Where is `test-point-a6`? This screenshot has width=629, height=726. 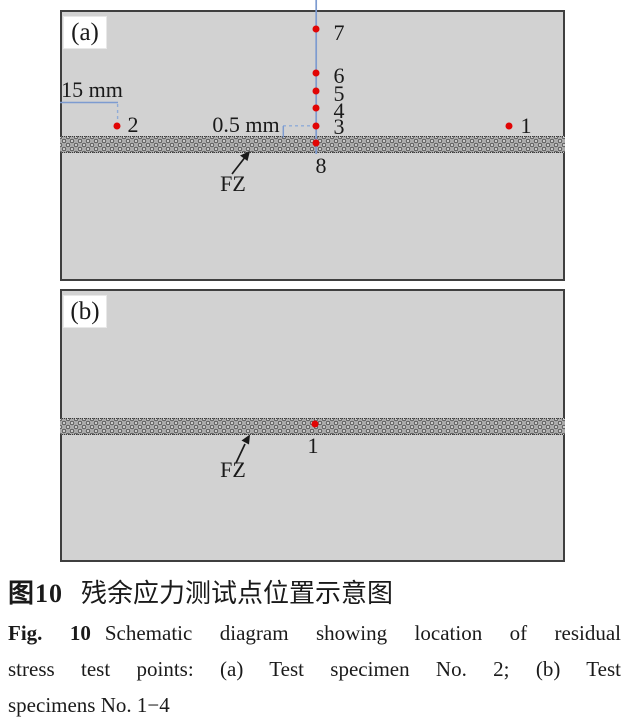 test-point-a6 is located at coordinates (316, 73).